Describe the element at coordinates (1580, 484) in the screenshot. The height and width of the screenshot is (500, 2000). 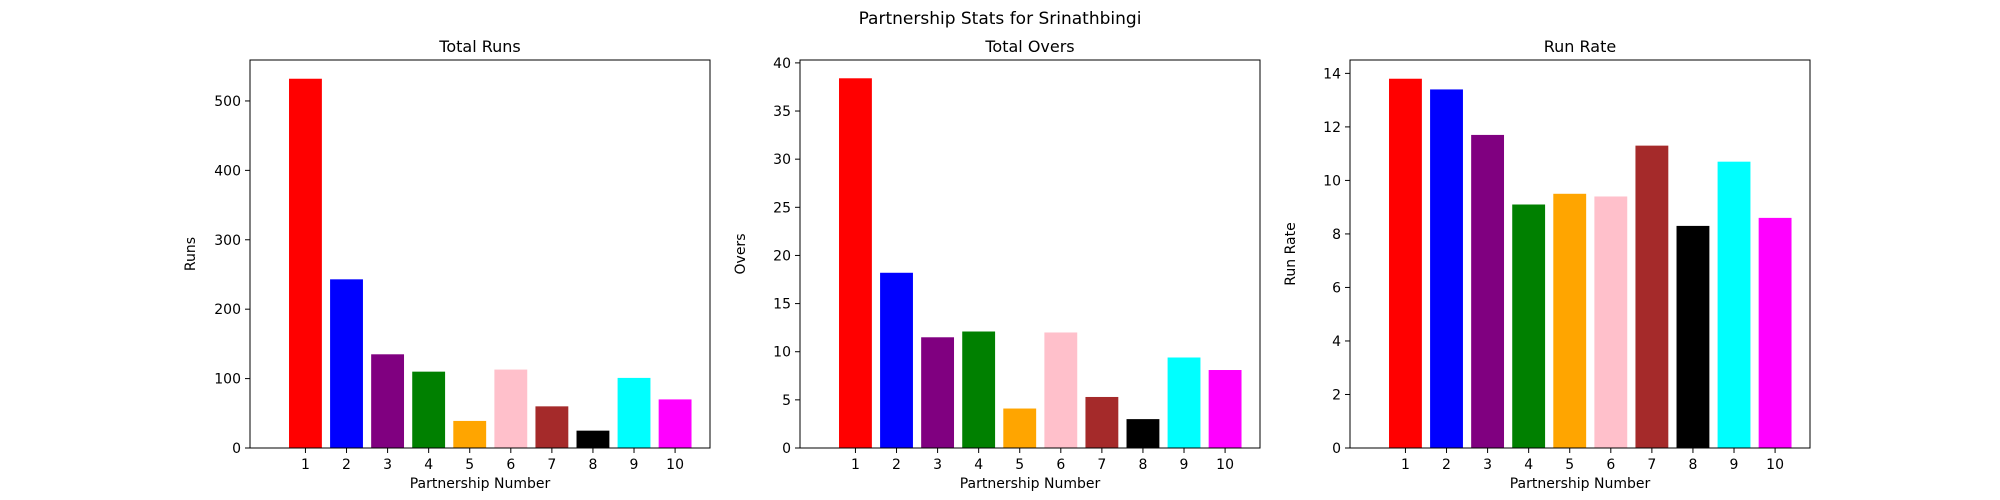
I see `chart-2-xlabel: Partnership Number` at that location.